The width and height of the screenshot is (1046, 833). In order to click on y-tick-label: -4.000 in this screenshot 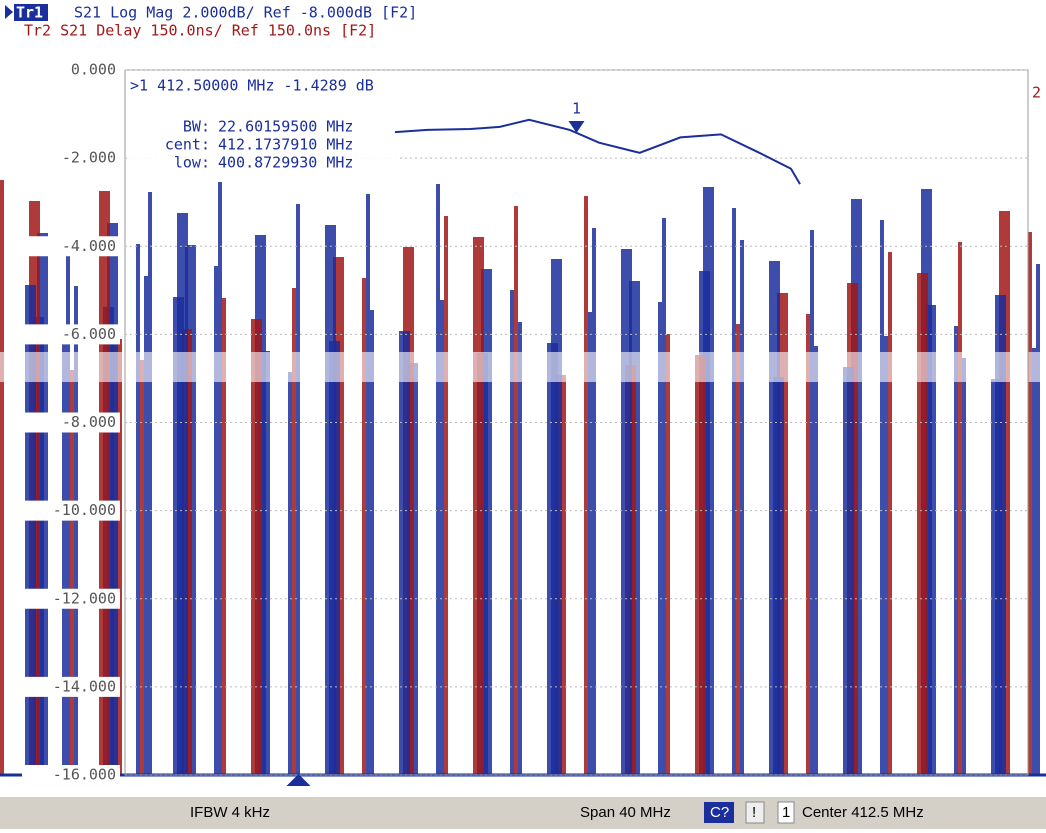, I will do `click(89, 246)`.